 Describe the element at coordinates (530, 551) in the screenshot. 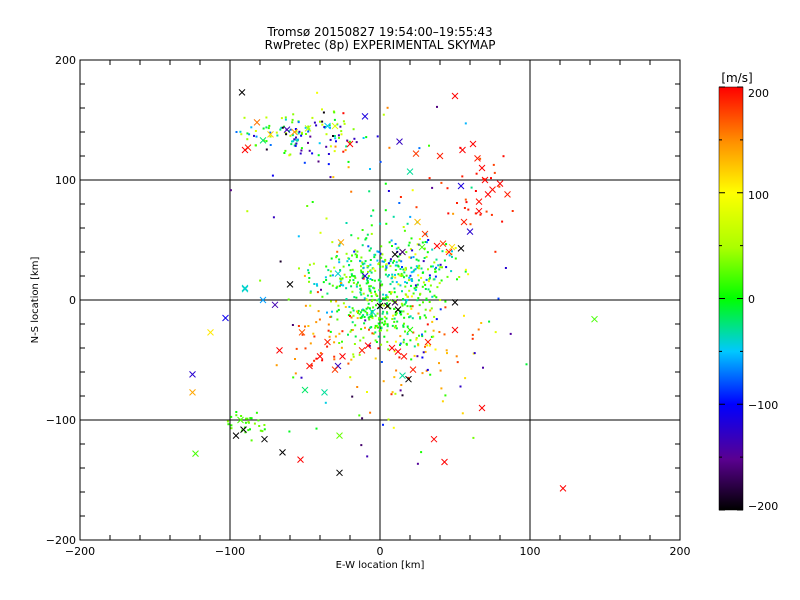

I see `x-tick-label: 100` at that location.